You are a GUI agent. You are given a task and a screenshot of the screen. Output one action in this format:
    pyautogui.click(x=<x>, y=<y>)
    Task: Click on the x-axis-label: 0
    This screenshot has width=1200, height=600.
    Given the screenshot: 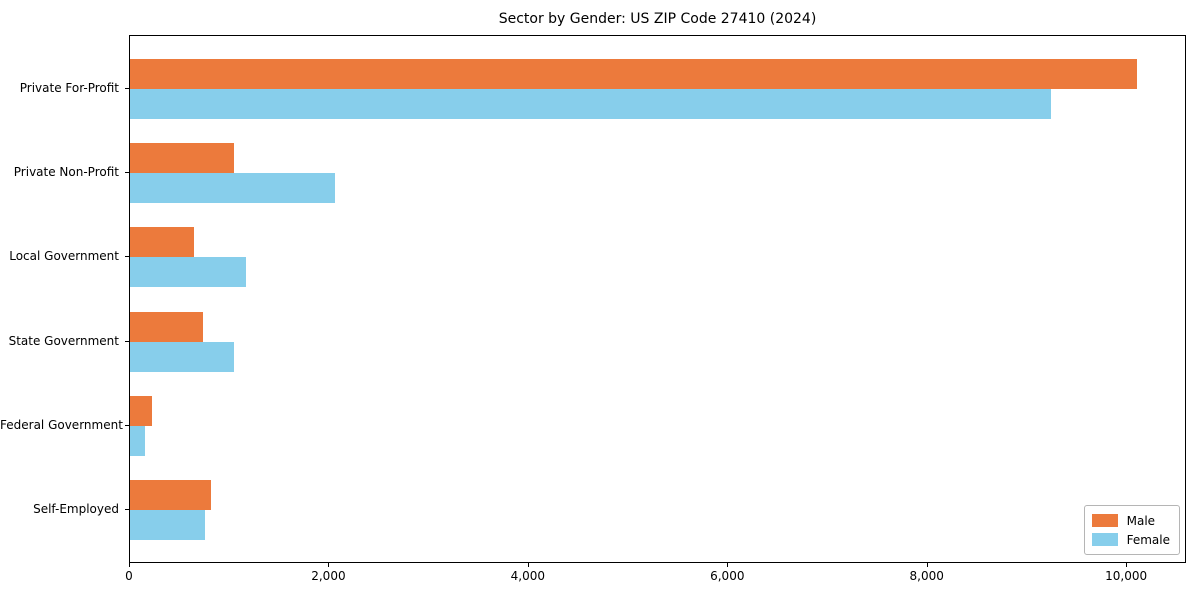 What is the action you would take?
    pyautogui.click(x=129, y=576)
    